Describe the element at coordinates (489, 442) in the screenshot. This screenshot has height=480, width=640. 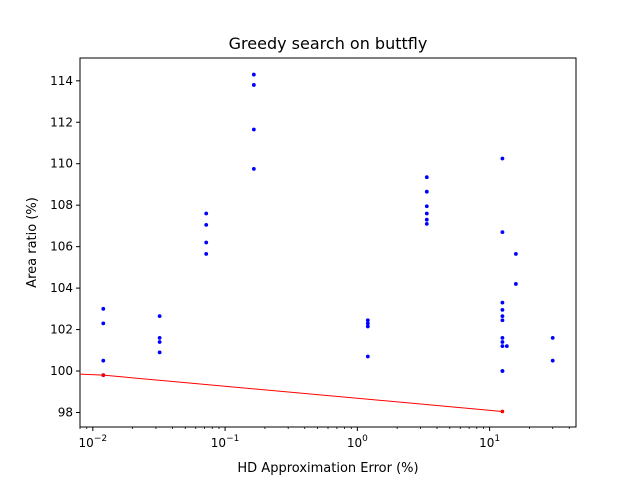
I see `x-tick-label: 10¹` at that location.